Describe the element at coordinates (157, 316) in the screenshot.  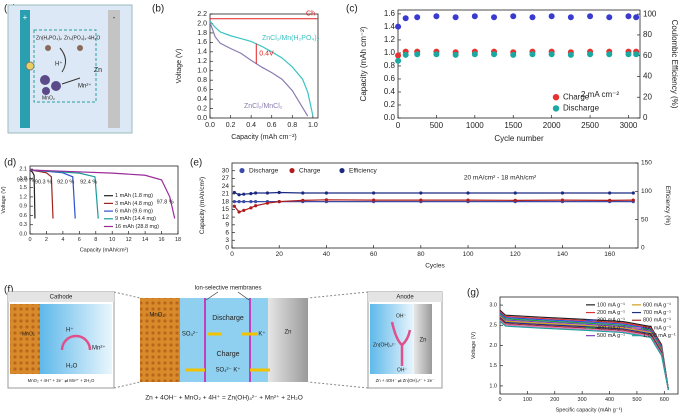
I see `cell-oxide: MnO₂` at that location.